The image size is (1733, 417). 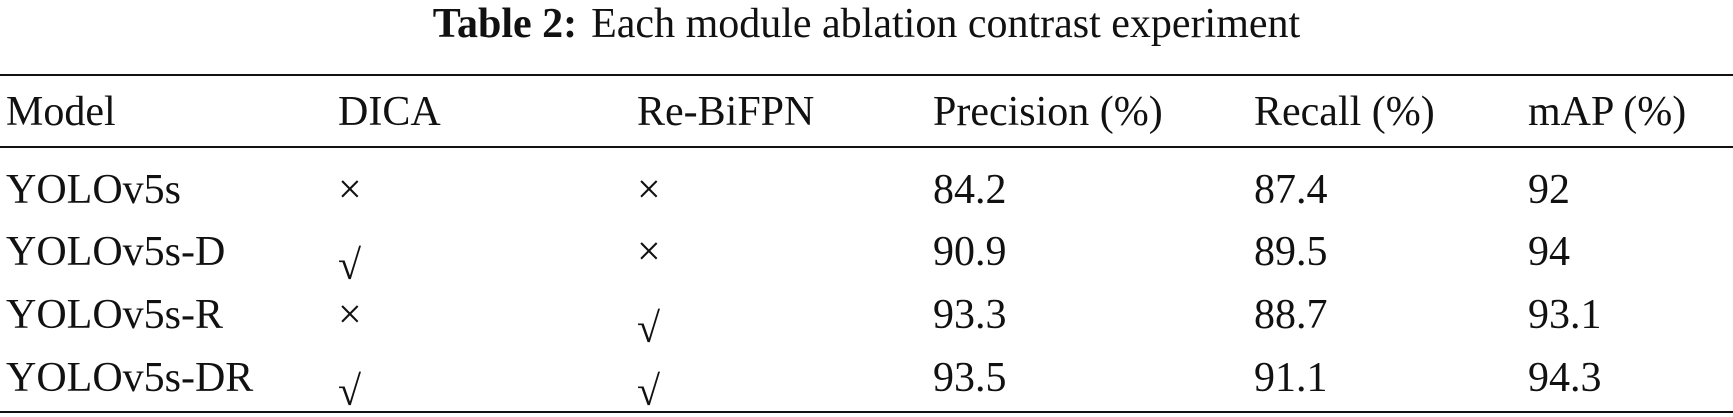 I want to click on table-cell: YOLOv5s, so click(x=93, y=190).